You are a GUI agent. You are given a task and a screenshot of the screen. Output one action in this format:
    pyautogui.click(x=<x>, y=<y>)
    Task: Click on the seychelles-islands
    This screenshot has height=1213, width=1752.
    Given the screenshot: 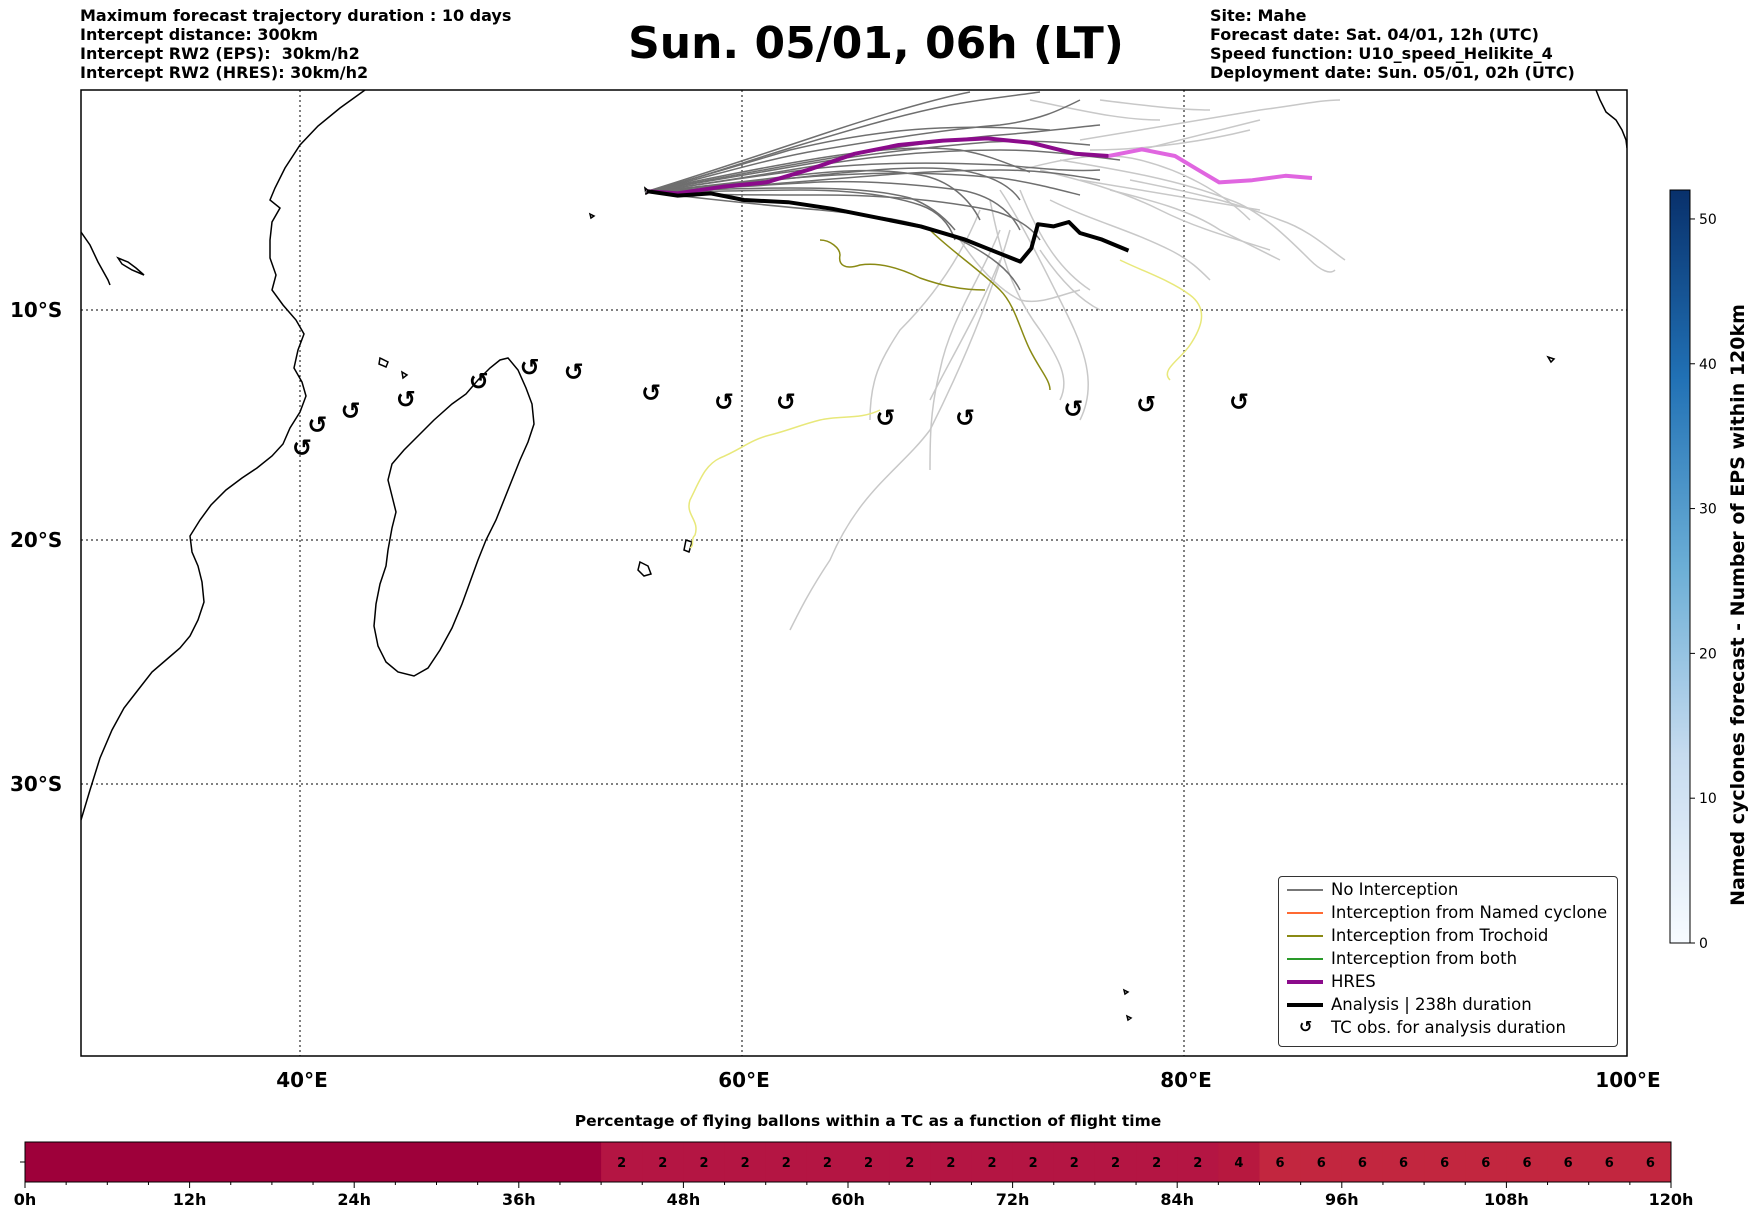 What is the action you would take?
    pyautogui.click(x=620, y=203)
    